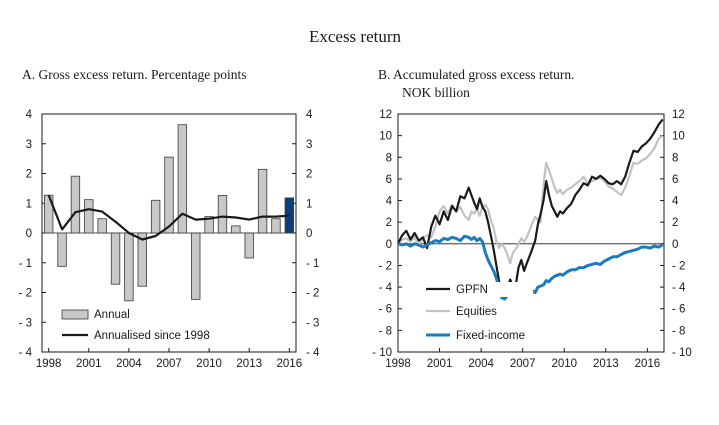  Describe the element at coordinates (89, 364) in the screenshot. I see `panel-a-x-tick-label: 2001` at that location.